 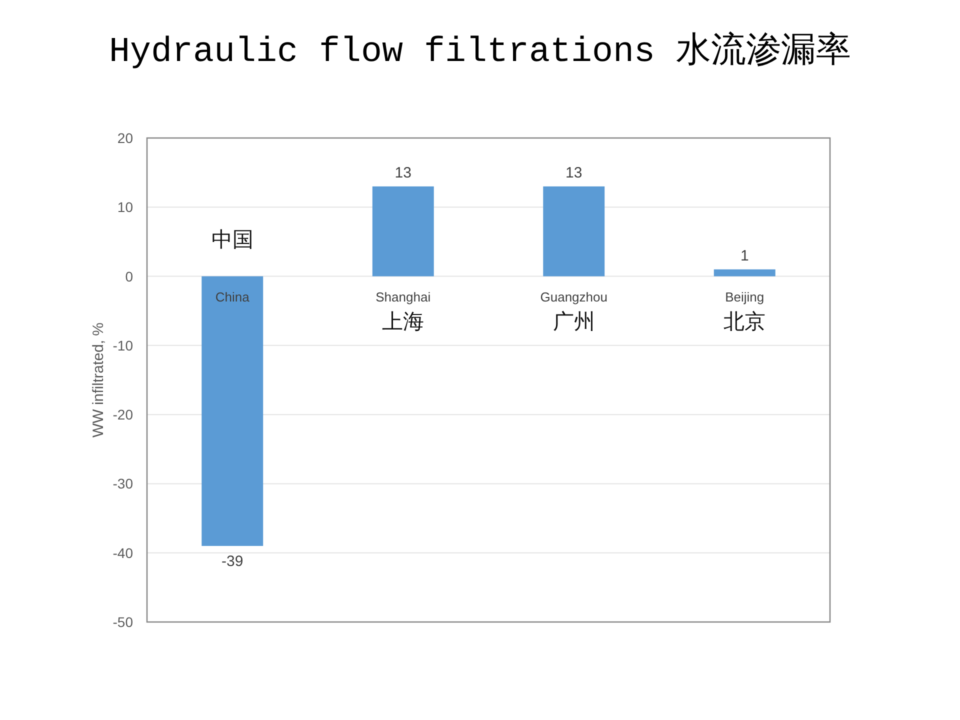 What do you see at coordinates (745, 321) in the screenshot?
I see `annotation: 北京` at bounding box center [745, 321].